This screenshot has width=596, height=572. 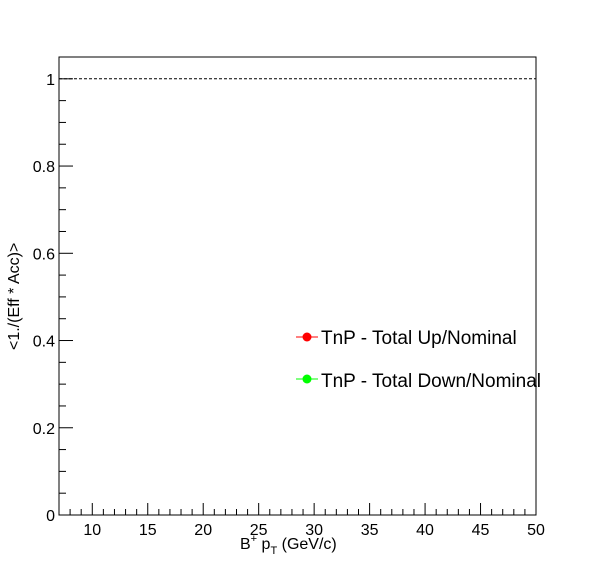 I want to click on legend-label-up: TnP - Total Up/Nominal, so click(x=419, y=338).